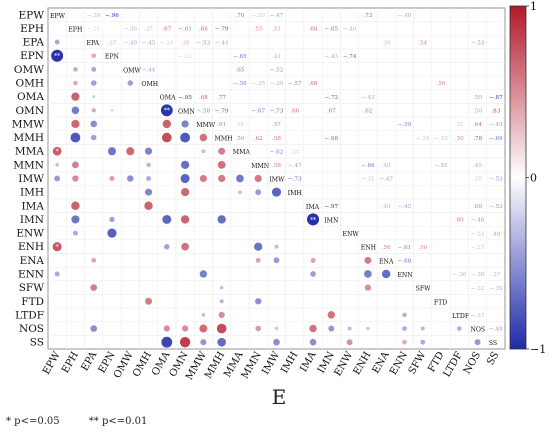 This screenshot has width=550, height=434. Describe the element at coordinates (93, 43) in the screenshot. I see `diagonal-variable-label: EPA` at that location.